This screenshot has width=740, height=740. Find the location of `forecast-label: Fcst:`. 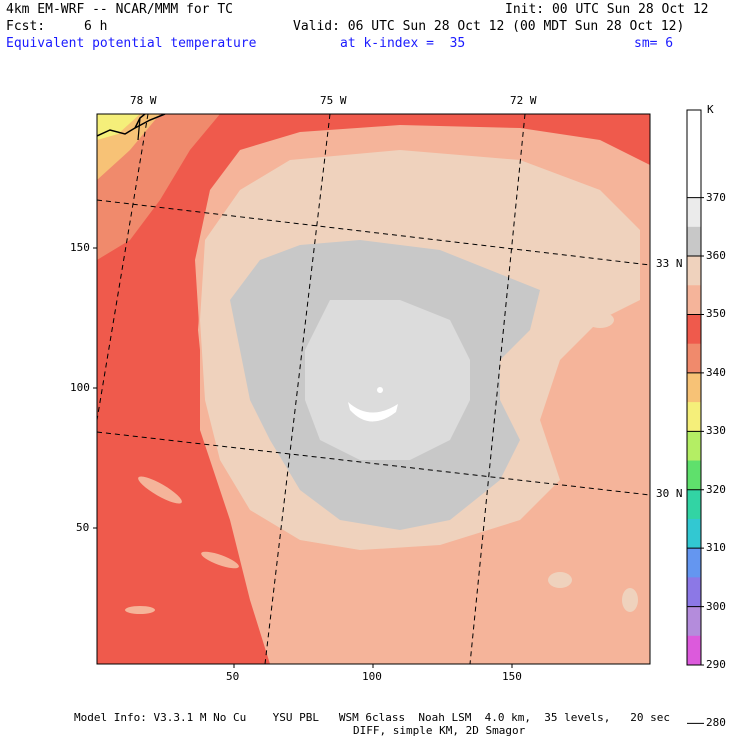

forecast-label: Fcst: is located at coordinates (26, 26).